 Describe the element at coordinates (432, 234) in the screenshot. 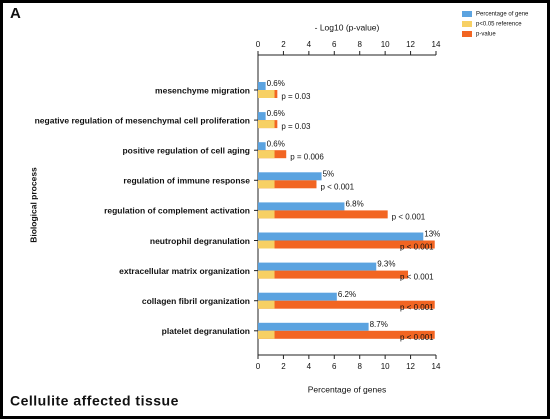

I see `value-label: 13%` at that location.